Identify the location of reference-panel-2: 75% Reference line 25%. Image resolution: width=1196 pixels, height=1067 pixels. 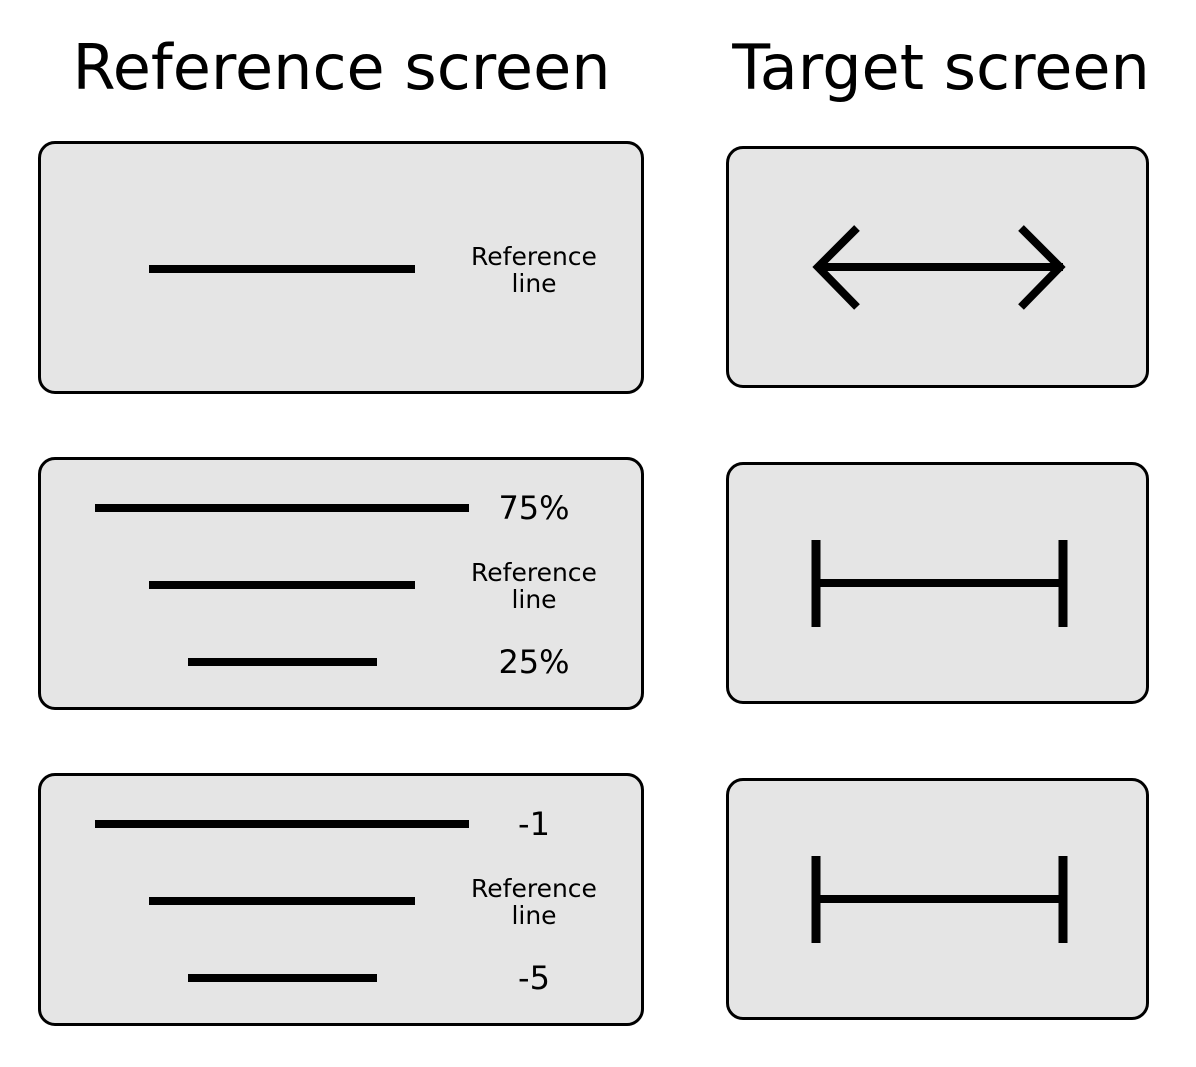
(341, 583).